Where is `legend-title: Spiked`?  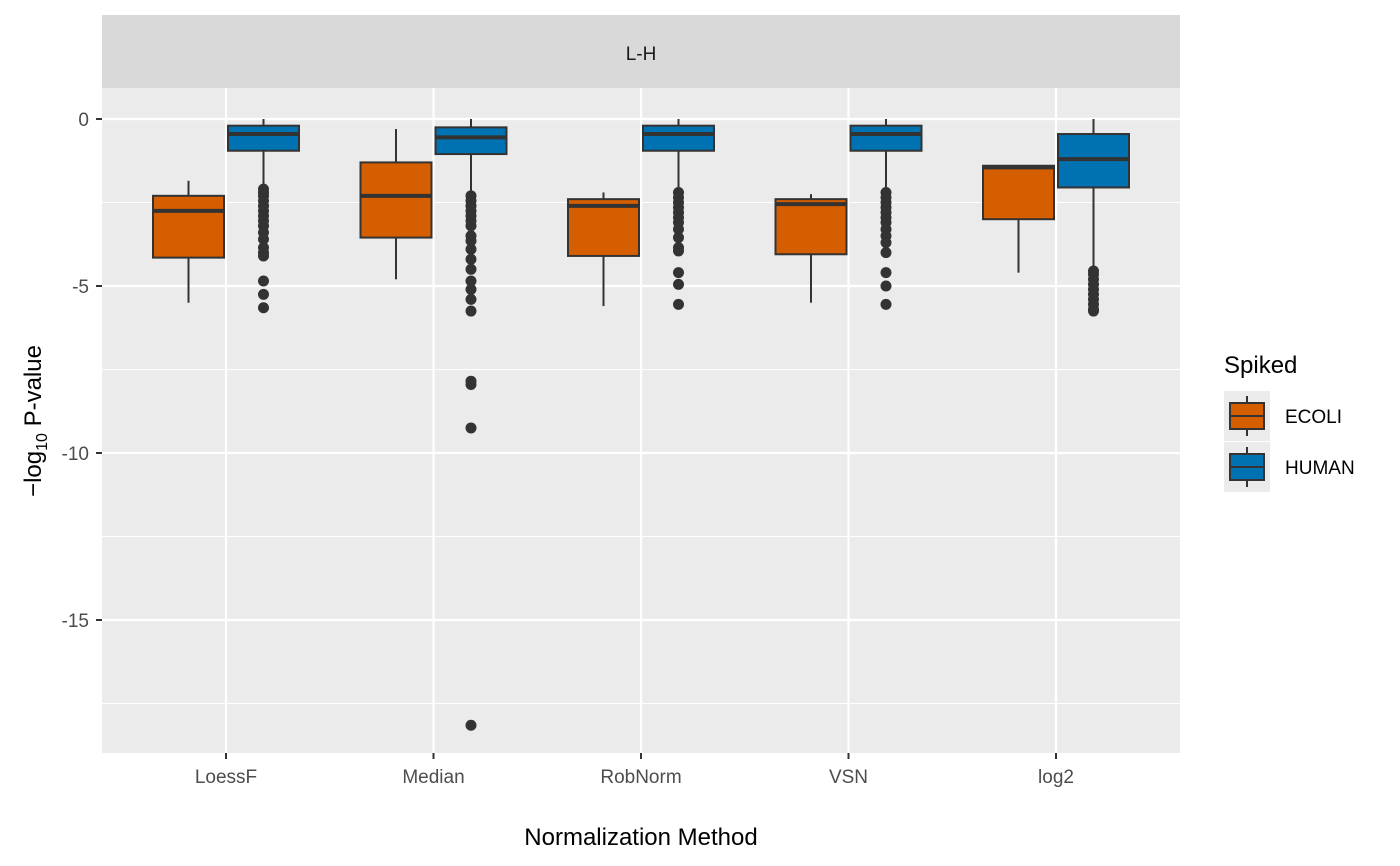 legend-title: Spiked is located at coordinates (1260, 365).